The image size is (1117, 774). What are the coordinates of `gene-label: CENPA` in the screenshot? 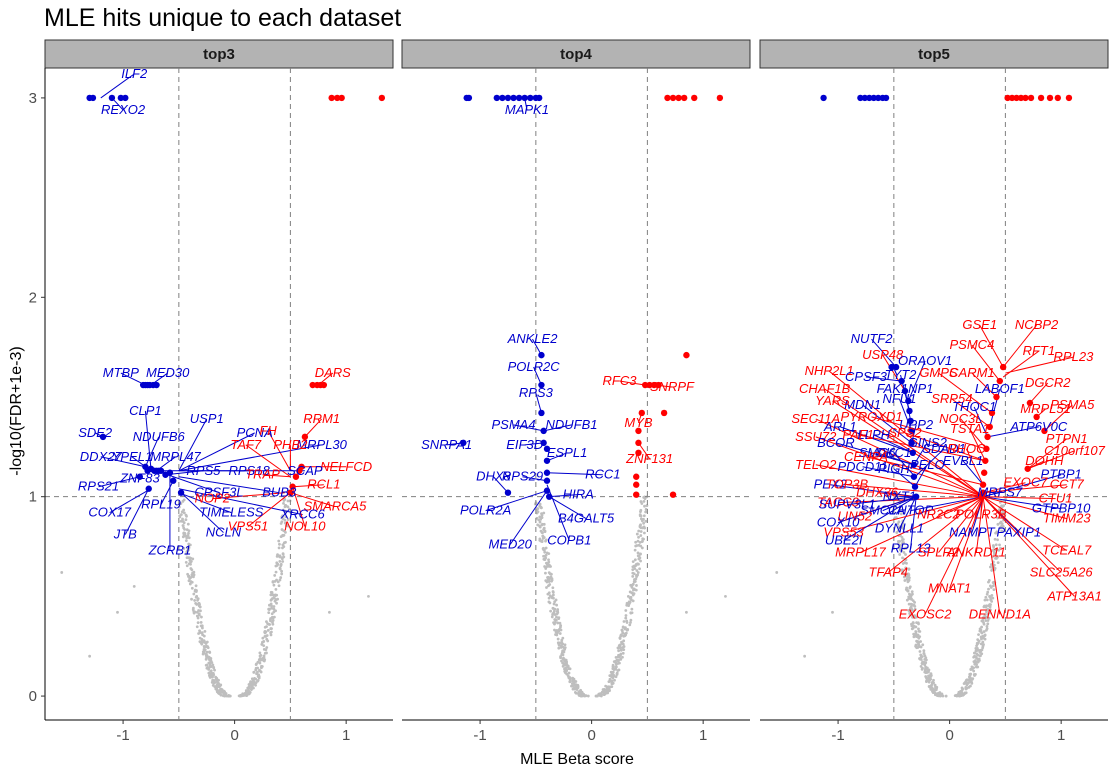 It's located at (866, 456).